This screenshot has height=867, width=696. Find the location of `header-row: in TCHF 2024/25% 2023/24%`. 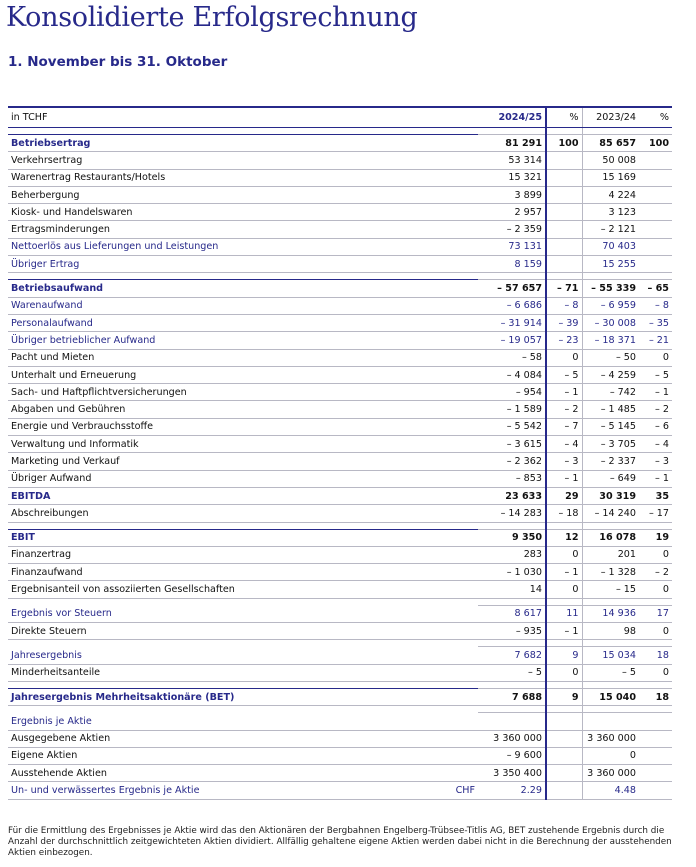

header-row: in TCHF 2024/25% 2023/24% is located at coordinates (340, 117).